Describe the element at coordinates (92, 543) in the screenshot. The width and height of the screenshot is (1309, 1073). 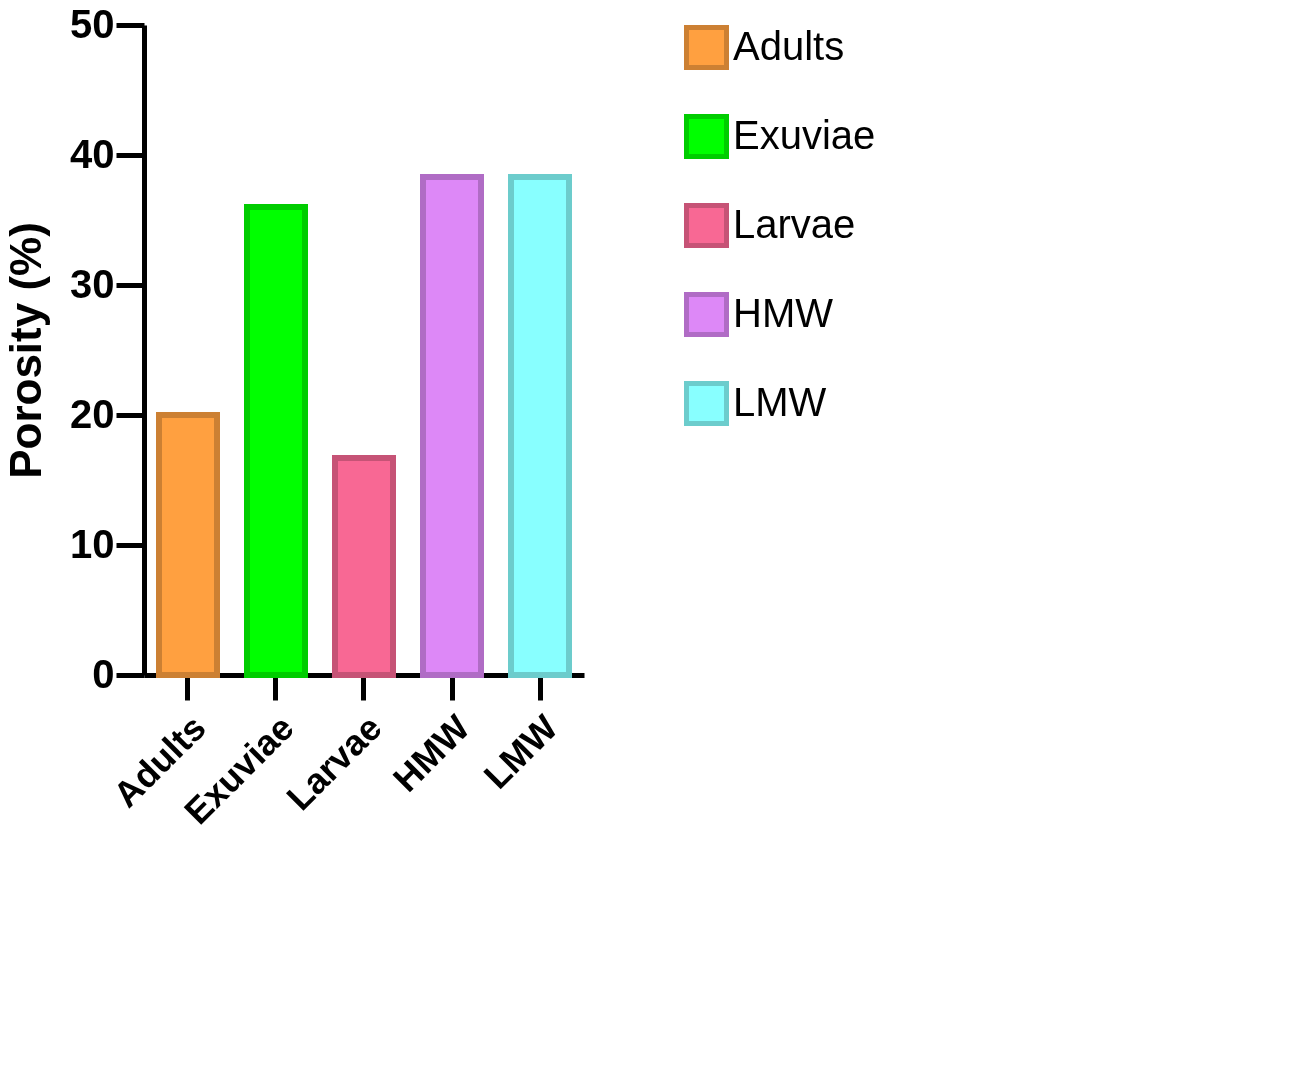
I see `y-tick-label: 10` at that location.